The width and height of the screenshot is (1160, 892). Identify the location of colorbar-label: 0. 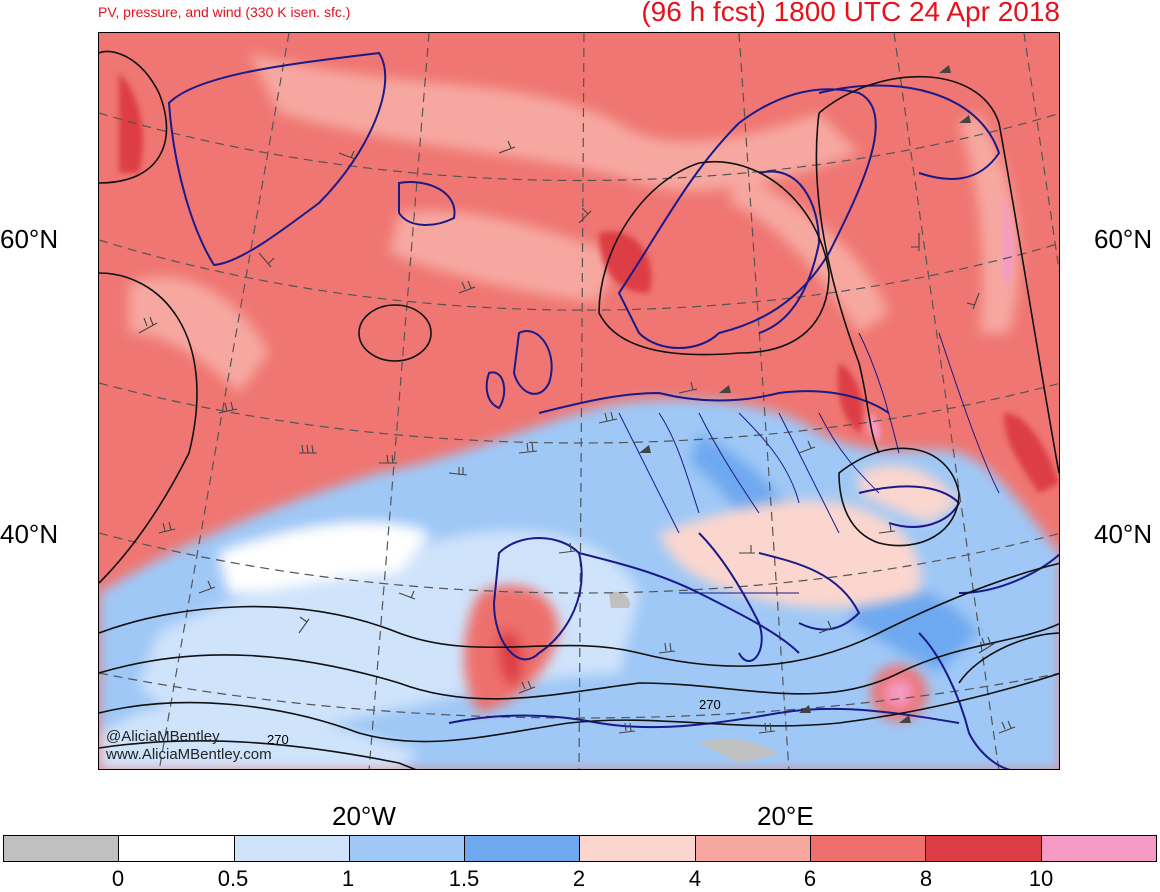
(118, 878).